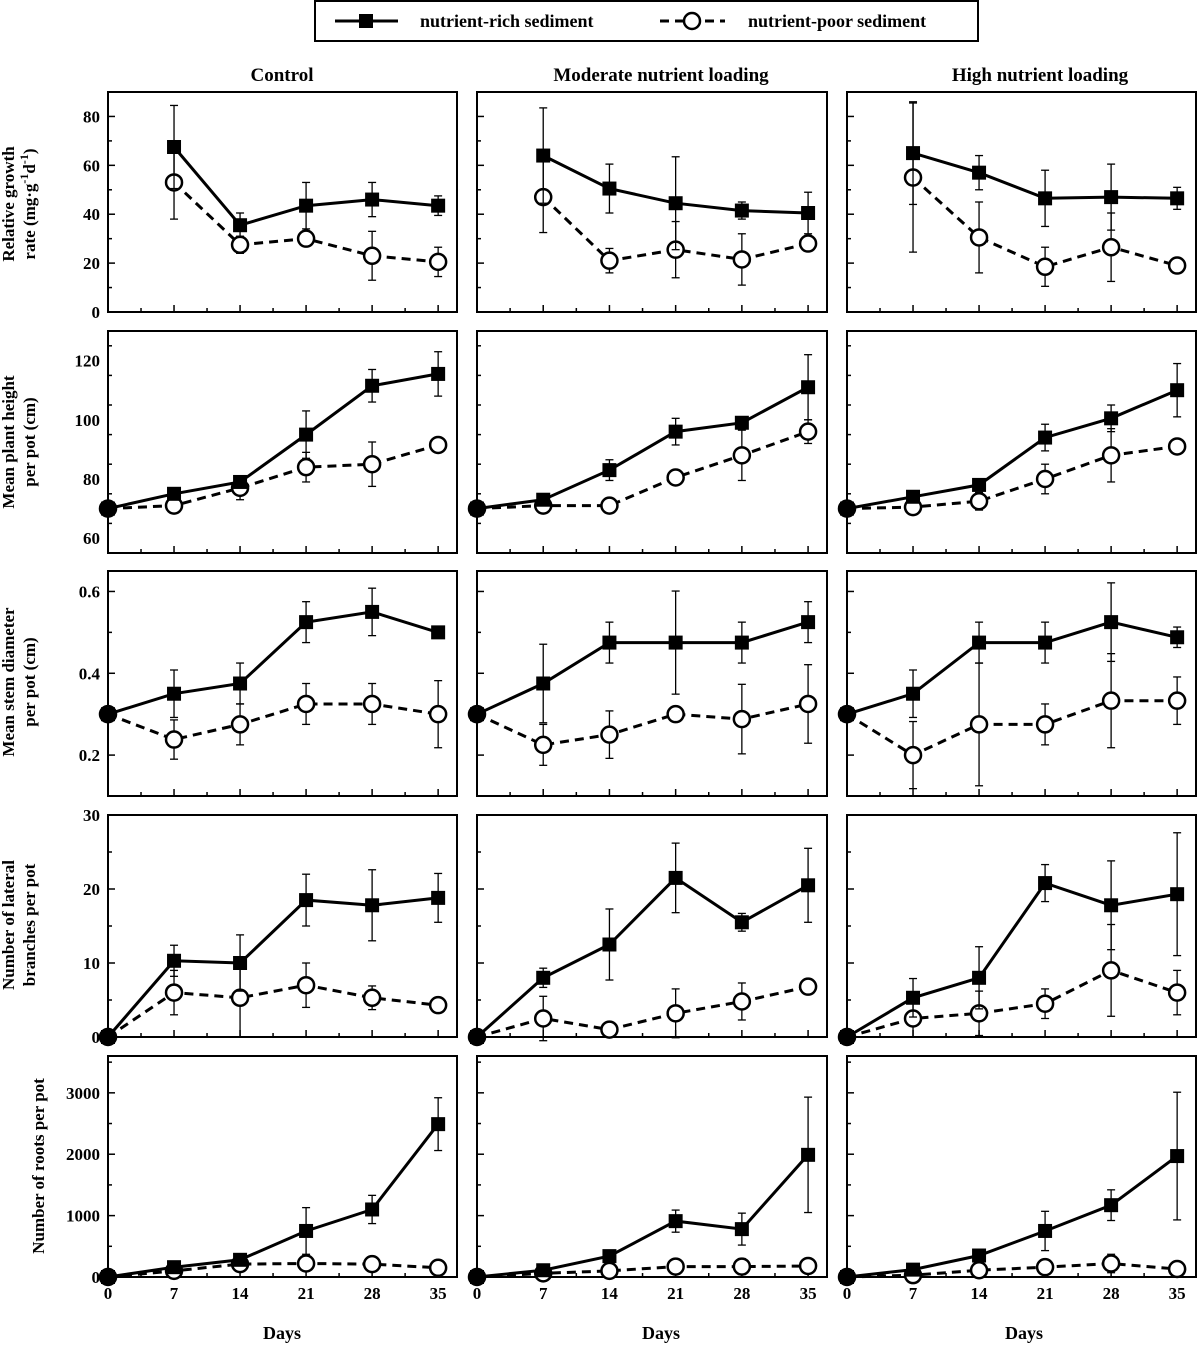  Describe the element at coordinates (1021, 202) in the screenshot. I see `panel-rgr-high-frame` at that location.